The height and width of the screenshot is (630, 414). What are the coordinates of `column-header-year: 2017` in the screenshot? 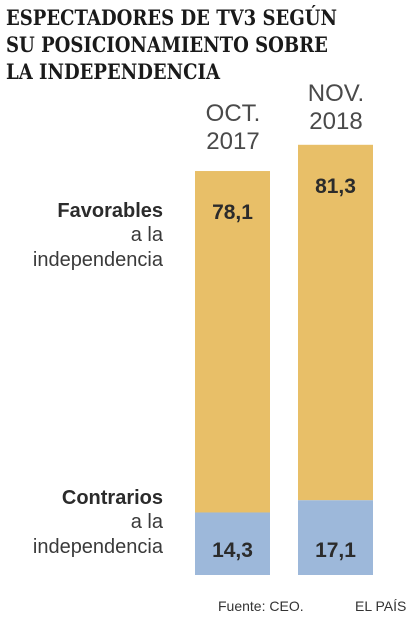 It's located at (233, 141).